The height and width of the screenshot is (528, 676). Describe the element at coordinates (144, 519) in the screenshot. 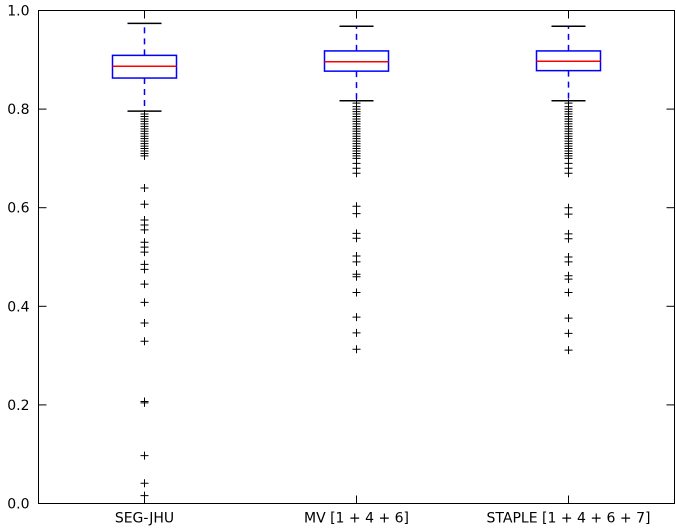

I see `x-tick-label: SEG-JHU` at that location.